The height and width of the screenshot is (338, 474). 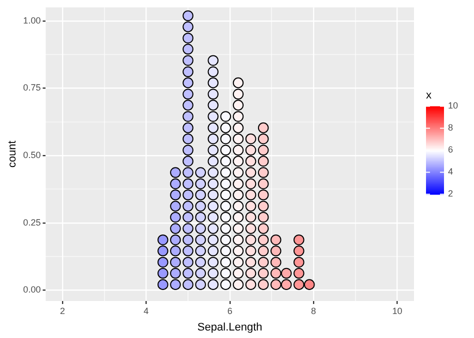 What do you see at coordinates (397, 311) in the screenshot?
I see `x-tick-label: 10` at bounding box center [397, 311].